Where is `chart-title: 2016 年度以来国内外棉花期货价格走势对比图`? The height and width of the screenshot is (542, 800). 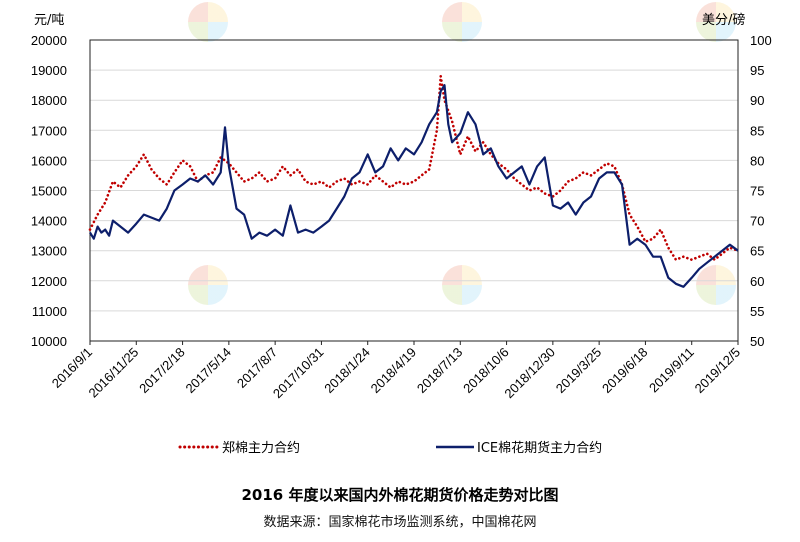
chart-title: 2016 年度以来国内外棉花期货价格走势对比图 is located at coordinates (400, 495).